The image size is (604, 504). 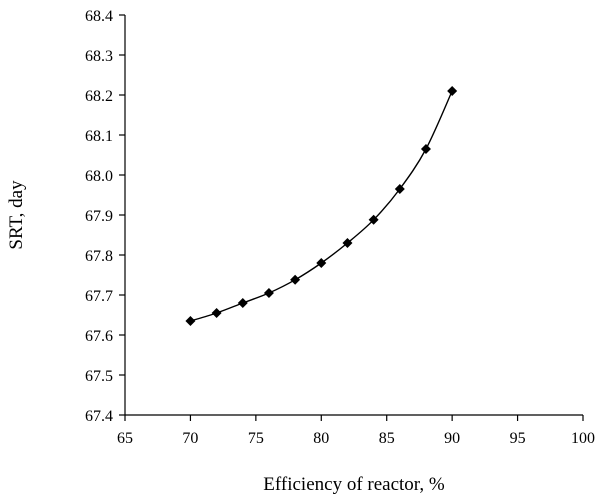 I want to click on y-axis-title: SRT, day, so click(x=16, y=215).